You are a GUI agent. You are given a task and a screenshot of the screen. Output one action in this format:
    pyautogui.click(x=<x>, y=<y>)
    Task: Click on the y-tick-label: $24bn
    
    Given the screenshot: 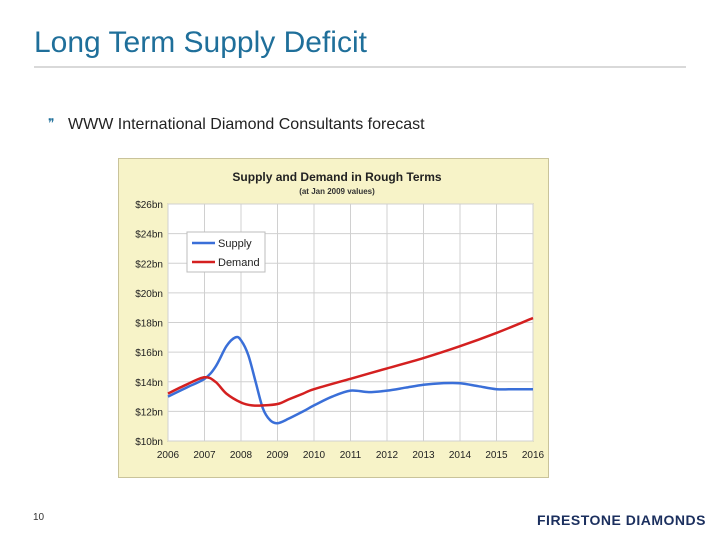 What is the action you would take?
    pyautogui.click(x=149, y=235)
    